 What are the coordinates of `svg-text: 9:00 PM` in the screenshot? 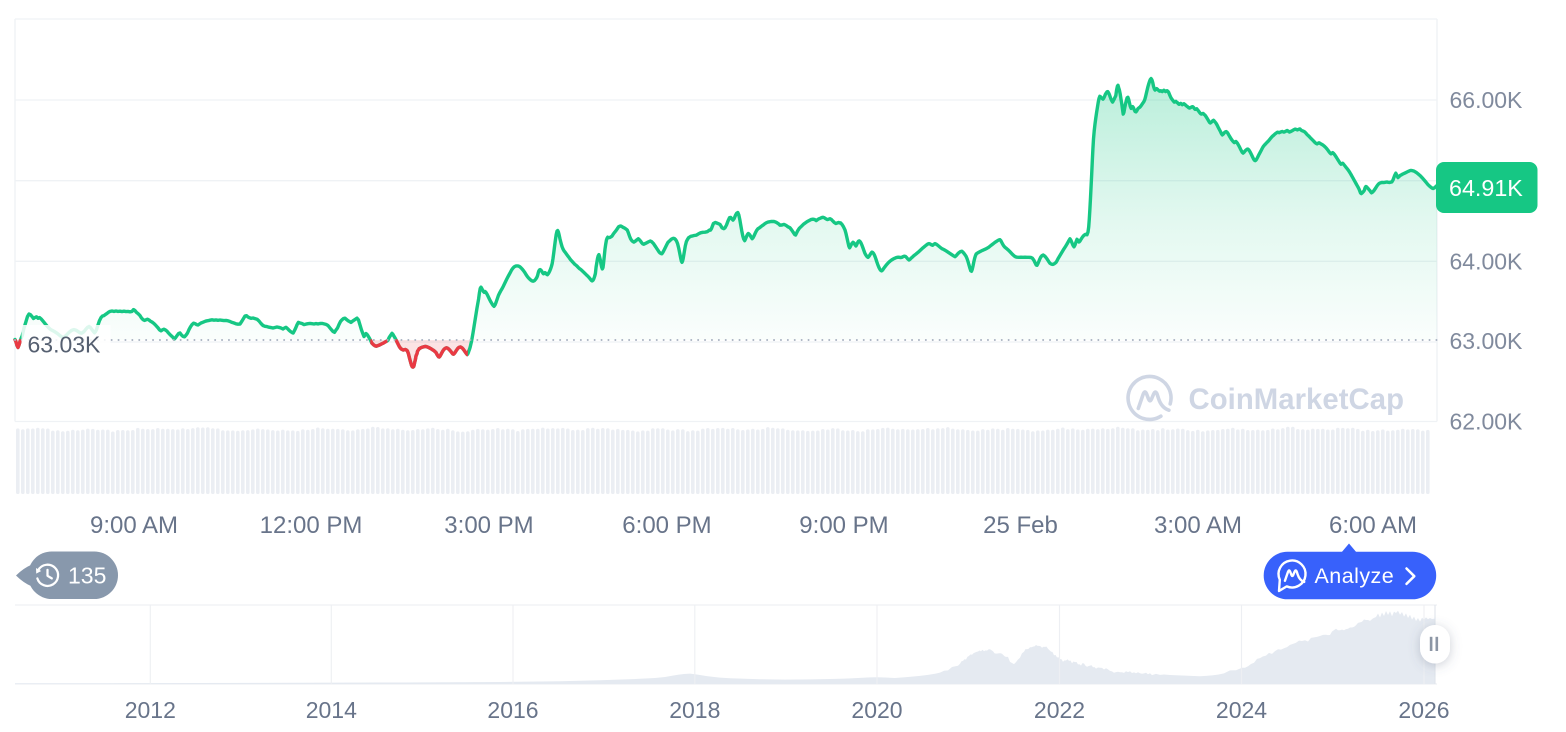 It's located at (843, 525).